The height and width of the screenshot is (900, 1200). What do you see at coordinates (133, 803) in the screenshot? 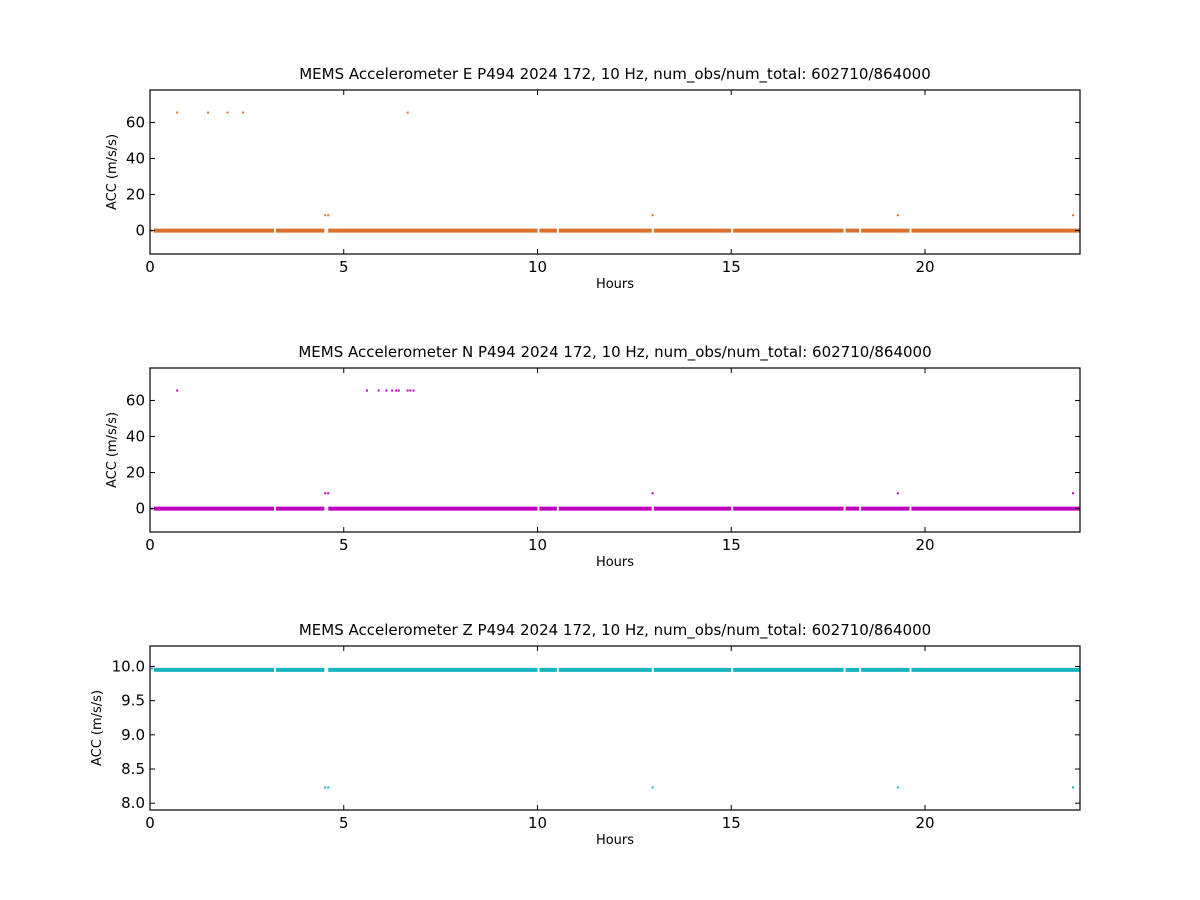
I see `y-tick-label: 8.0` at bounding box center [133, 803].